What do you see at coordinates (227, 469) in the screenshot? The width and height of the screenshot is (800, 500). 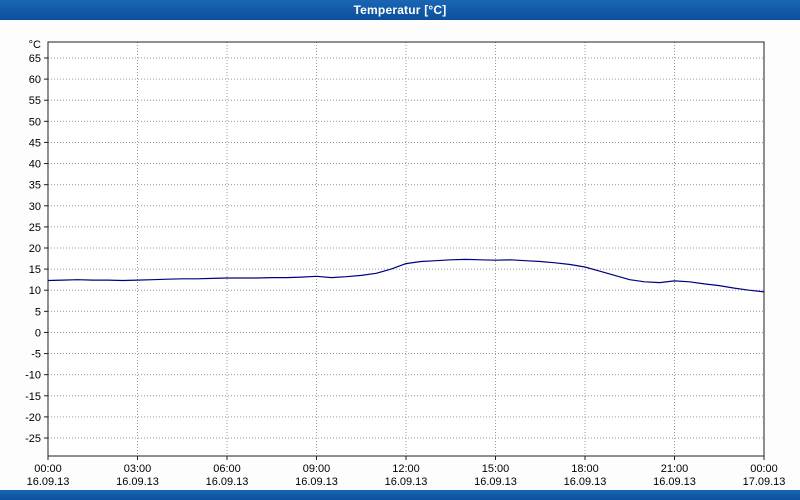 I see `x-tick-time: 06:00` at bounding box center [227, 469].